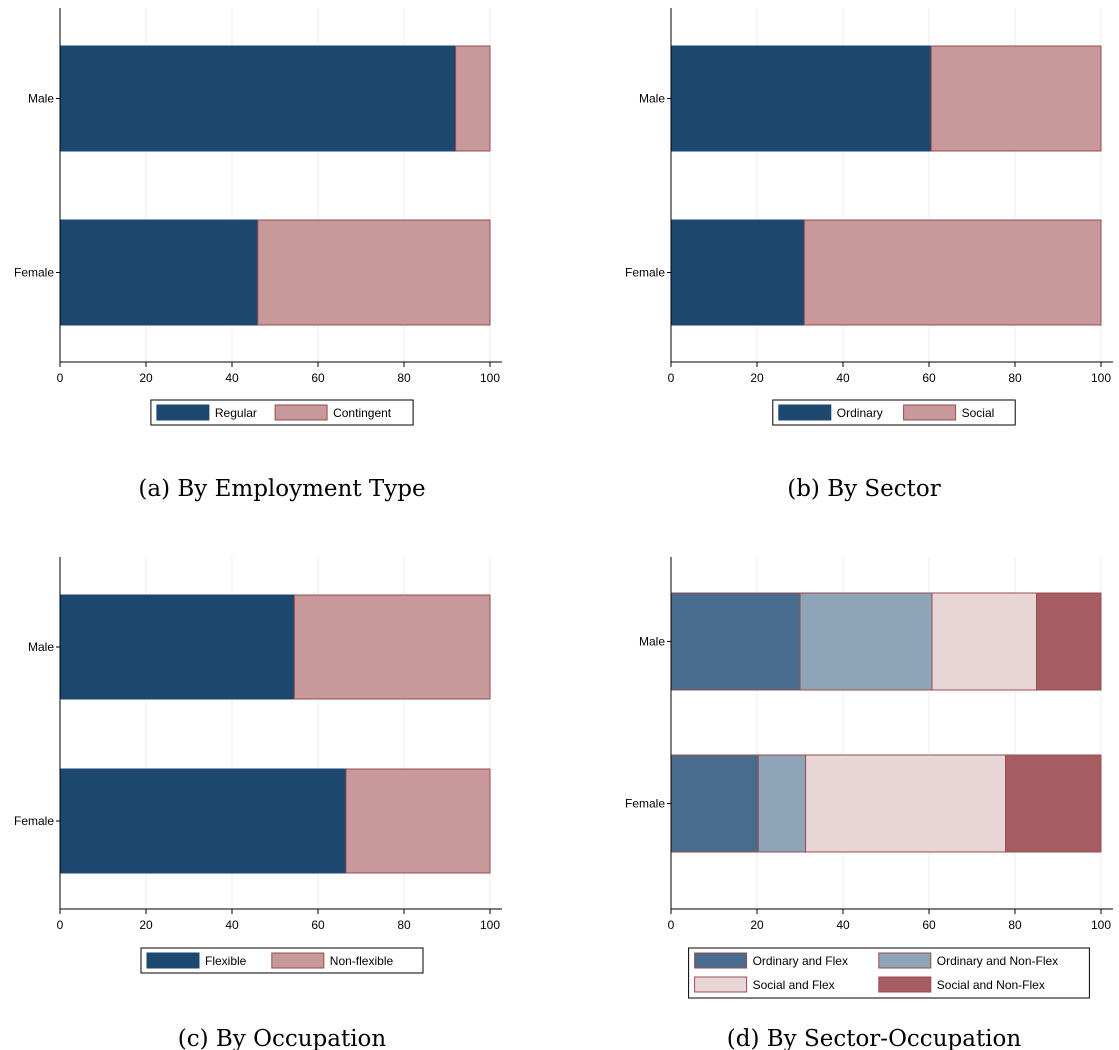 This screenshot has width=1119, height=1050. What do you see at coordinates (800, 961) in the screenshot?
I see `legend-label: Ordinary and Flex` at bounding box center [800, 961].